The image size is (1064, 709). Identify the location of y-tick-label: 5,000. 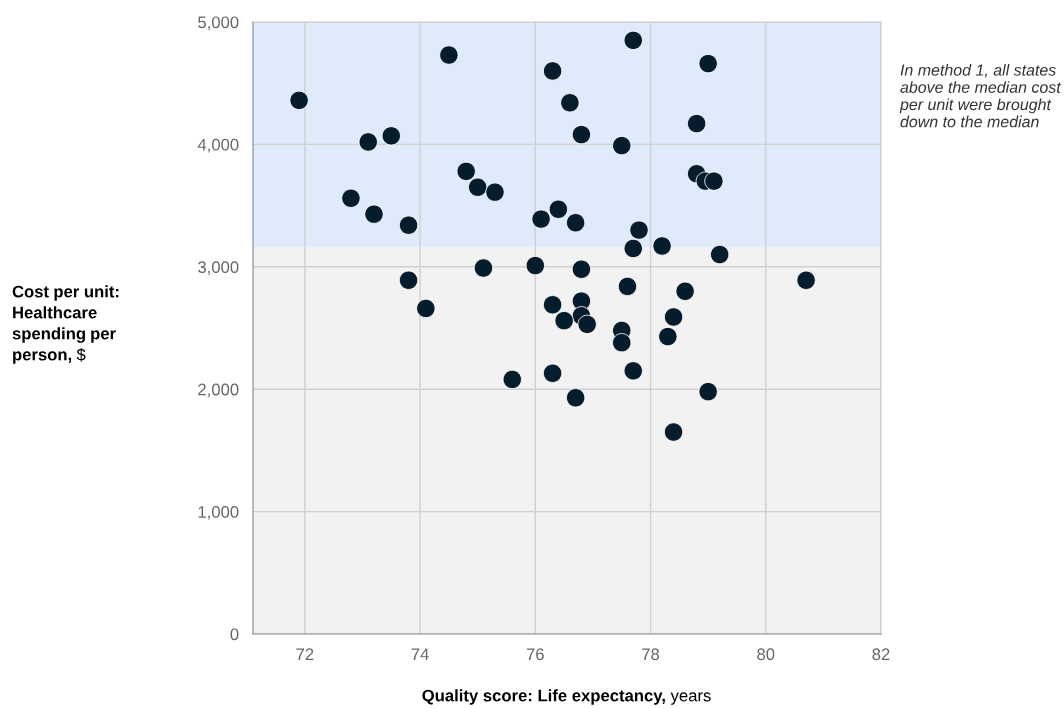
(218, 23).